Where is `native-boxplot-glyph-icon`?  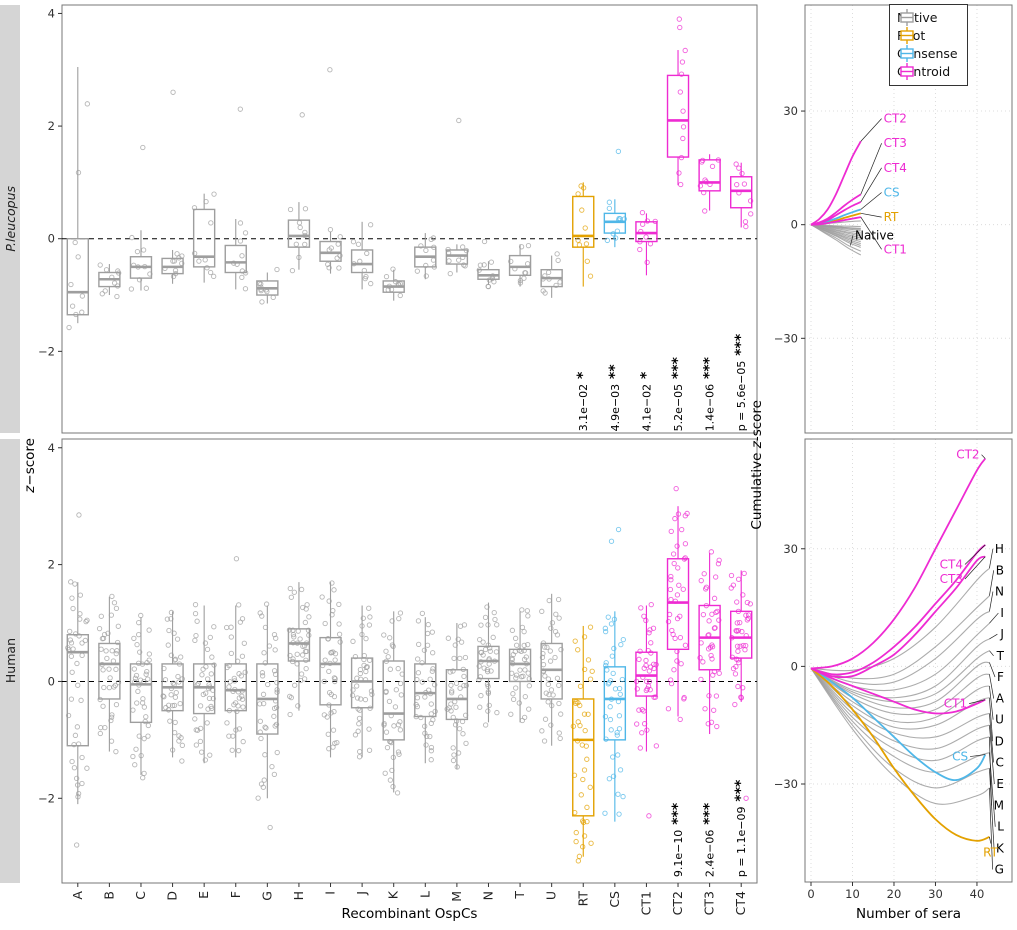
native-boxplot-glyph-icon is located at coordinates (907, 17).